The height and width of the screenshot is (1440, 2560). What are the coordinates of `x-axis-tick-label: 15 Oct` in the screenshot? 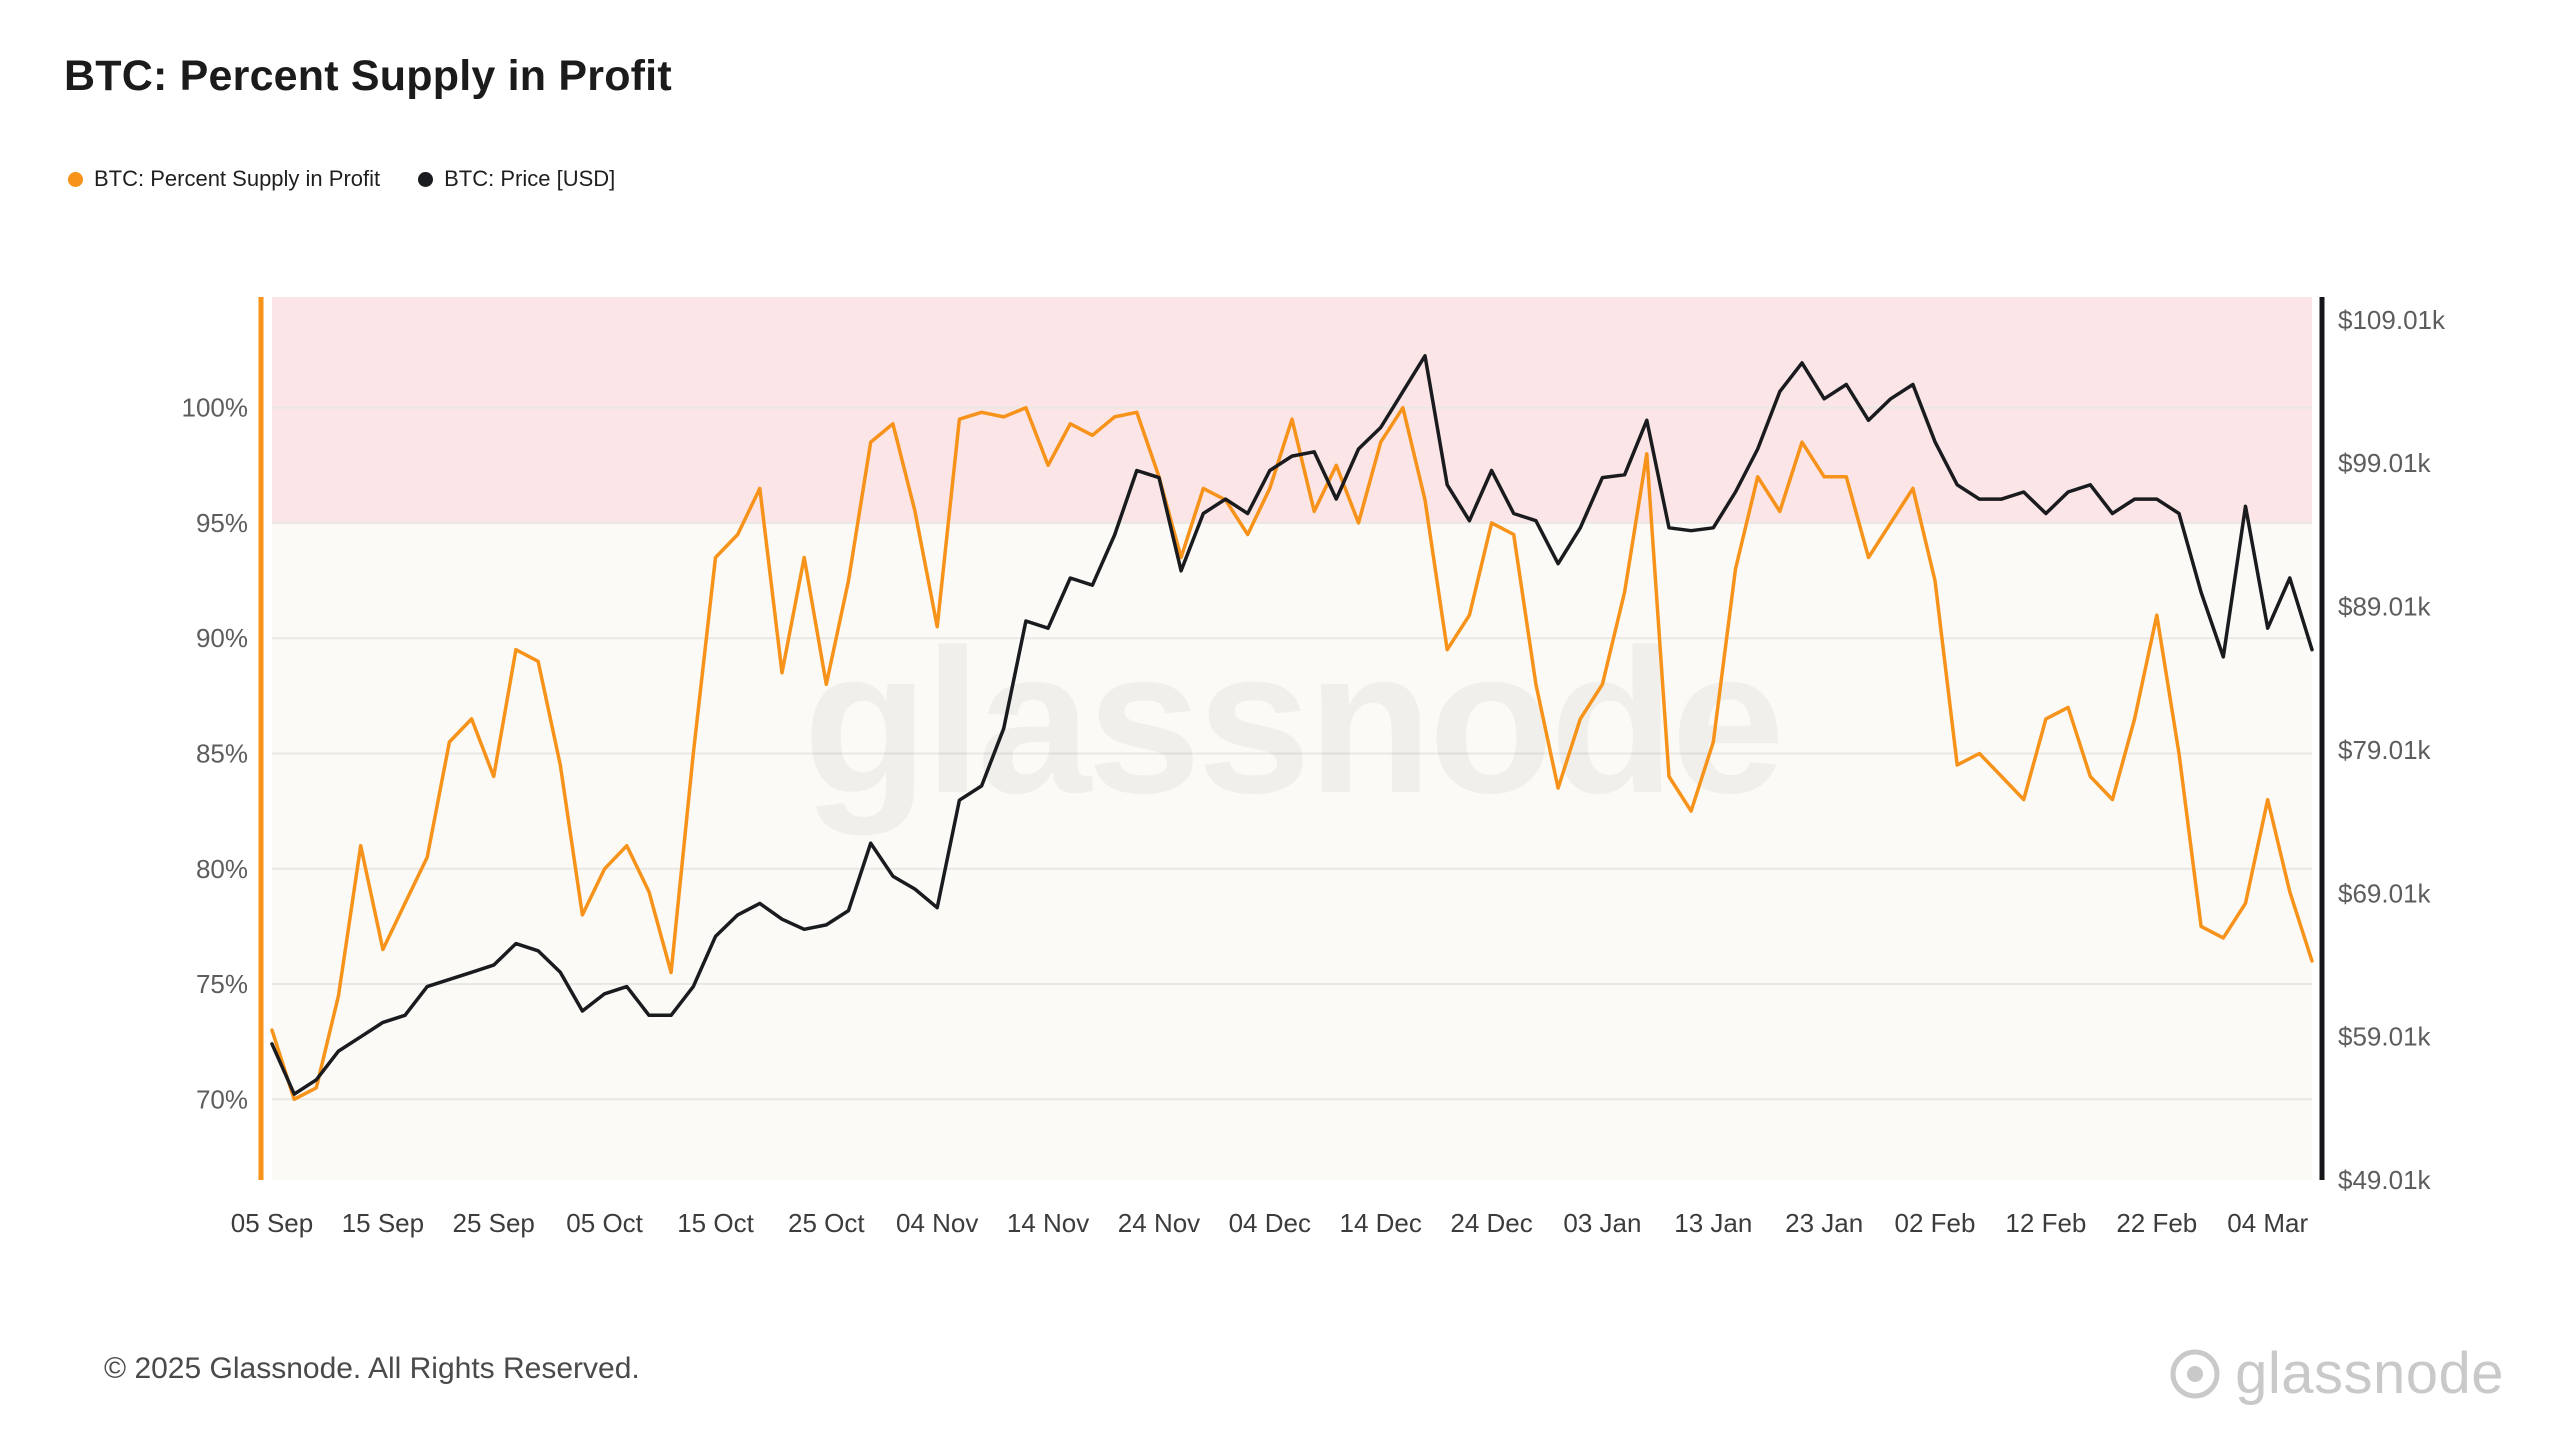 It's located at (715, 1223).